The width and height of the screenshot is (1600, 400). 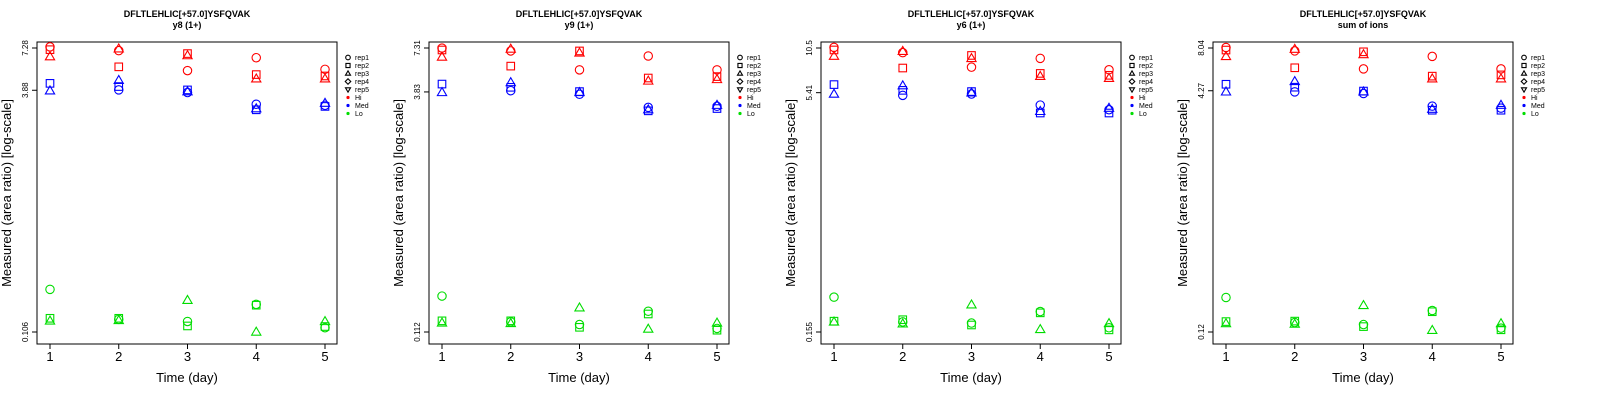 I want to click on y-tick-label: 10.5, so click(x=809, y=48).